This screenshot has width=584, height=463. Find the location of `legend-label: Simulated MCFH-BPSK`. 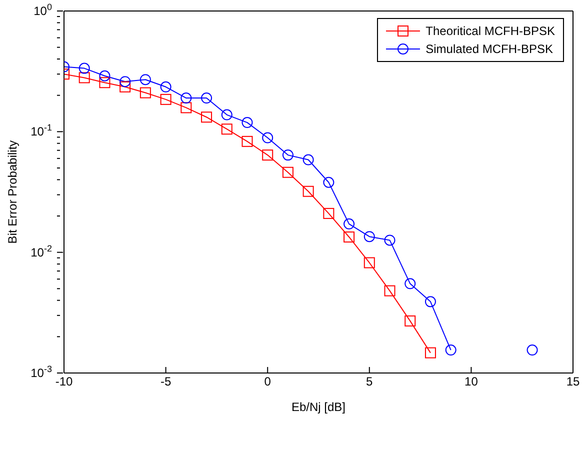

legend-label: Simulated MCFH-BPSK is located at coordinates (490, 49).